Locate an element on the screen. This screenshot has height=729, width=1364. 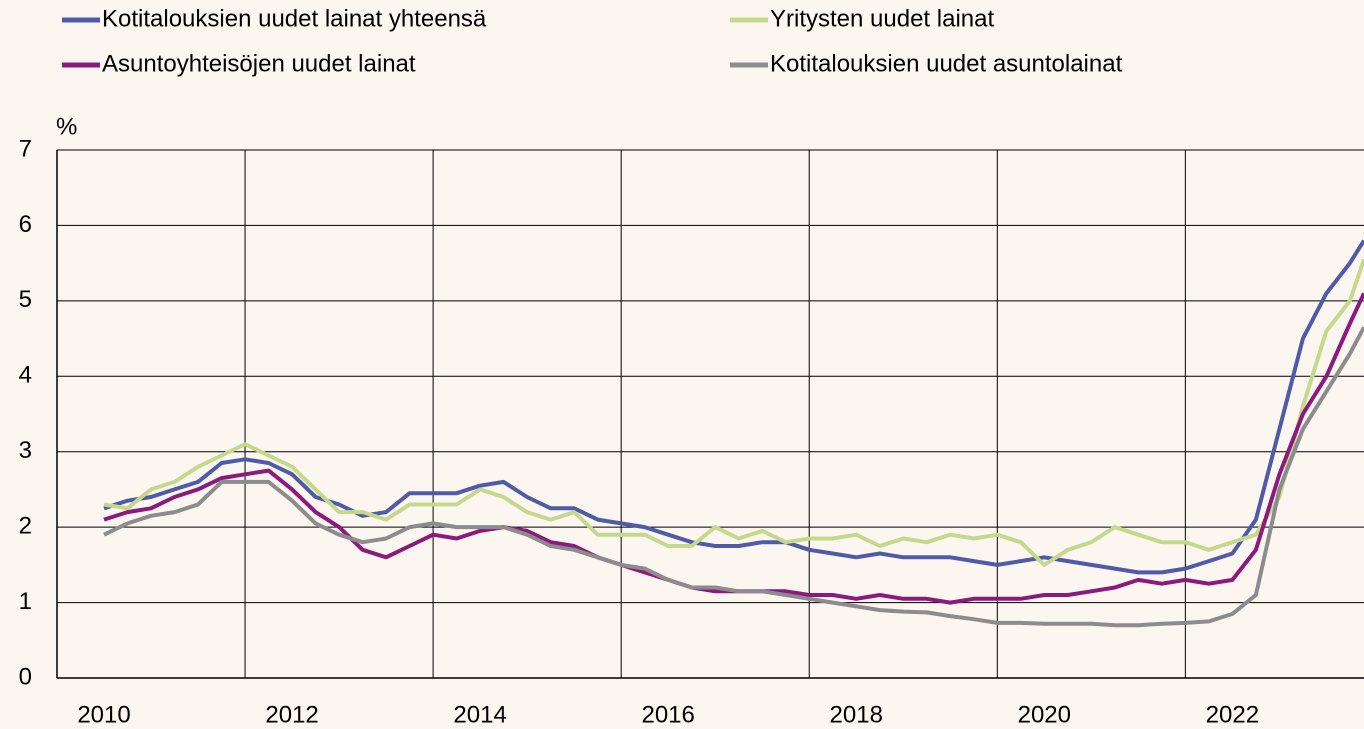
y-axis-label: % is located at coordinates (66, 126).